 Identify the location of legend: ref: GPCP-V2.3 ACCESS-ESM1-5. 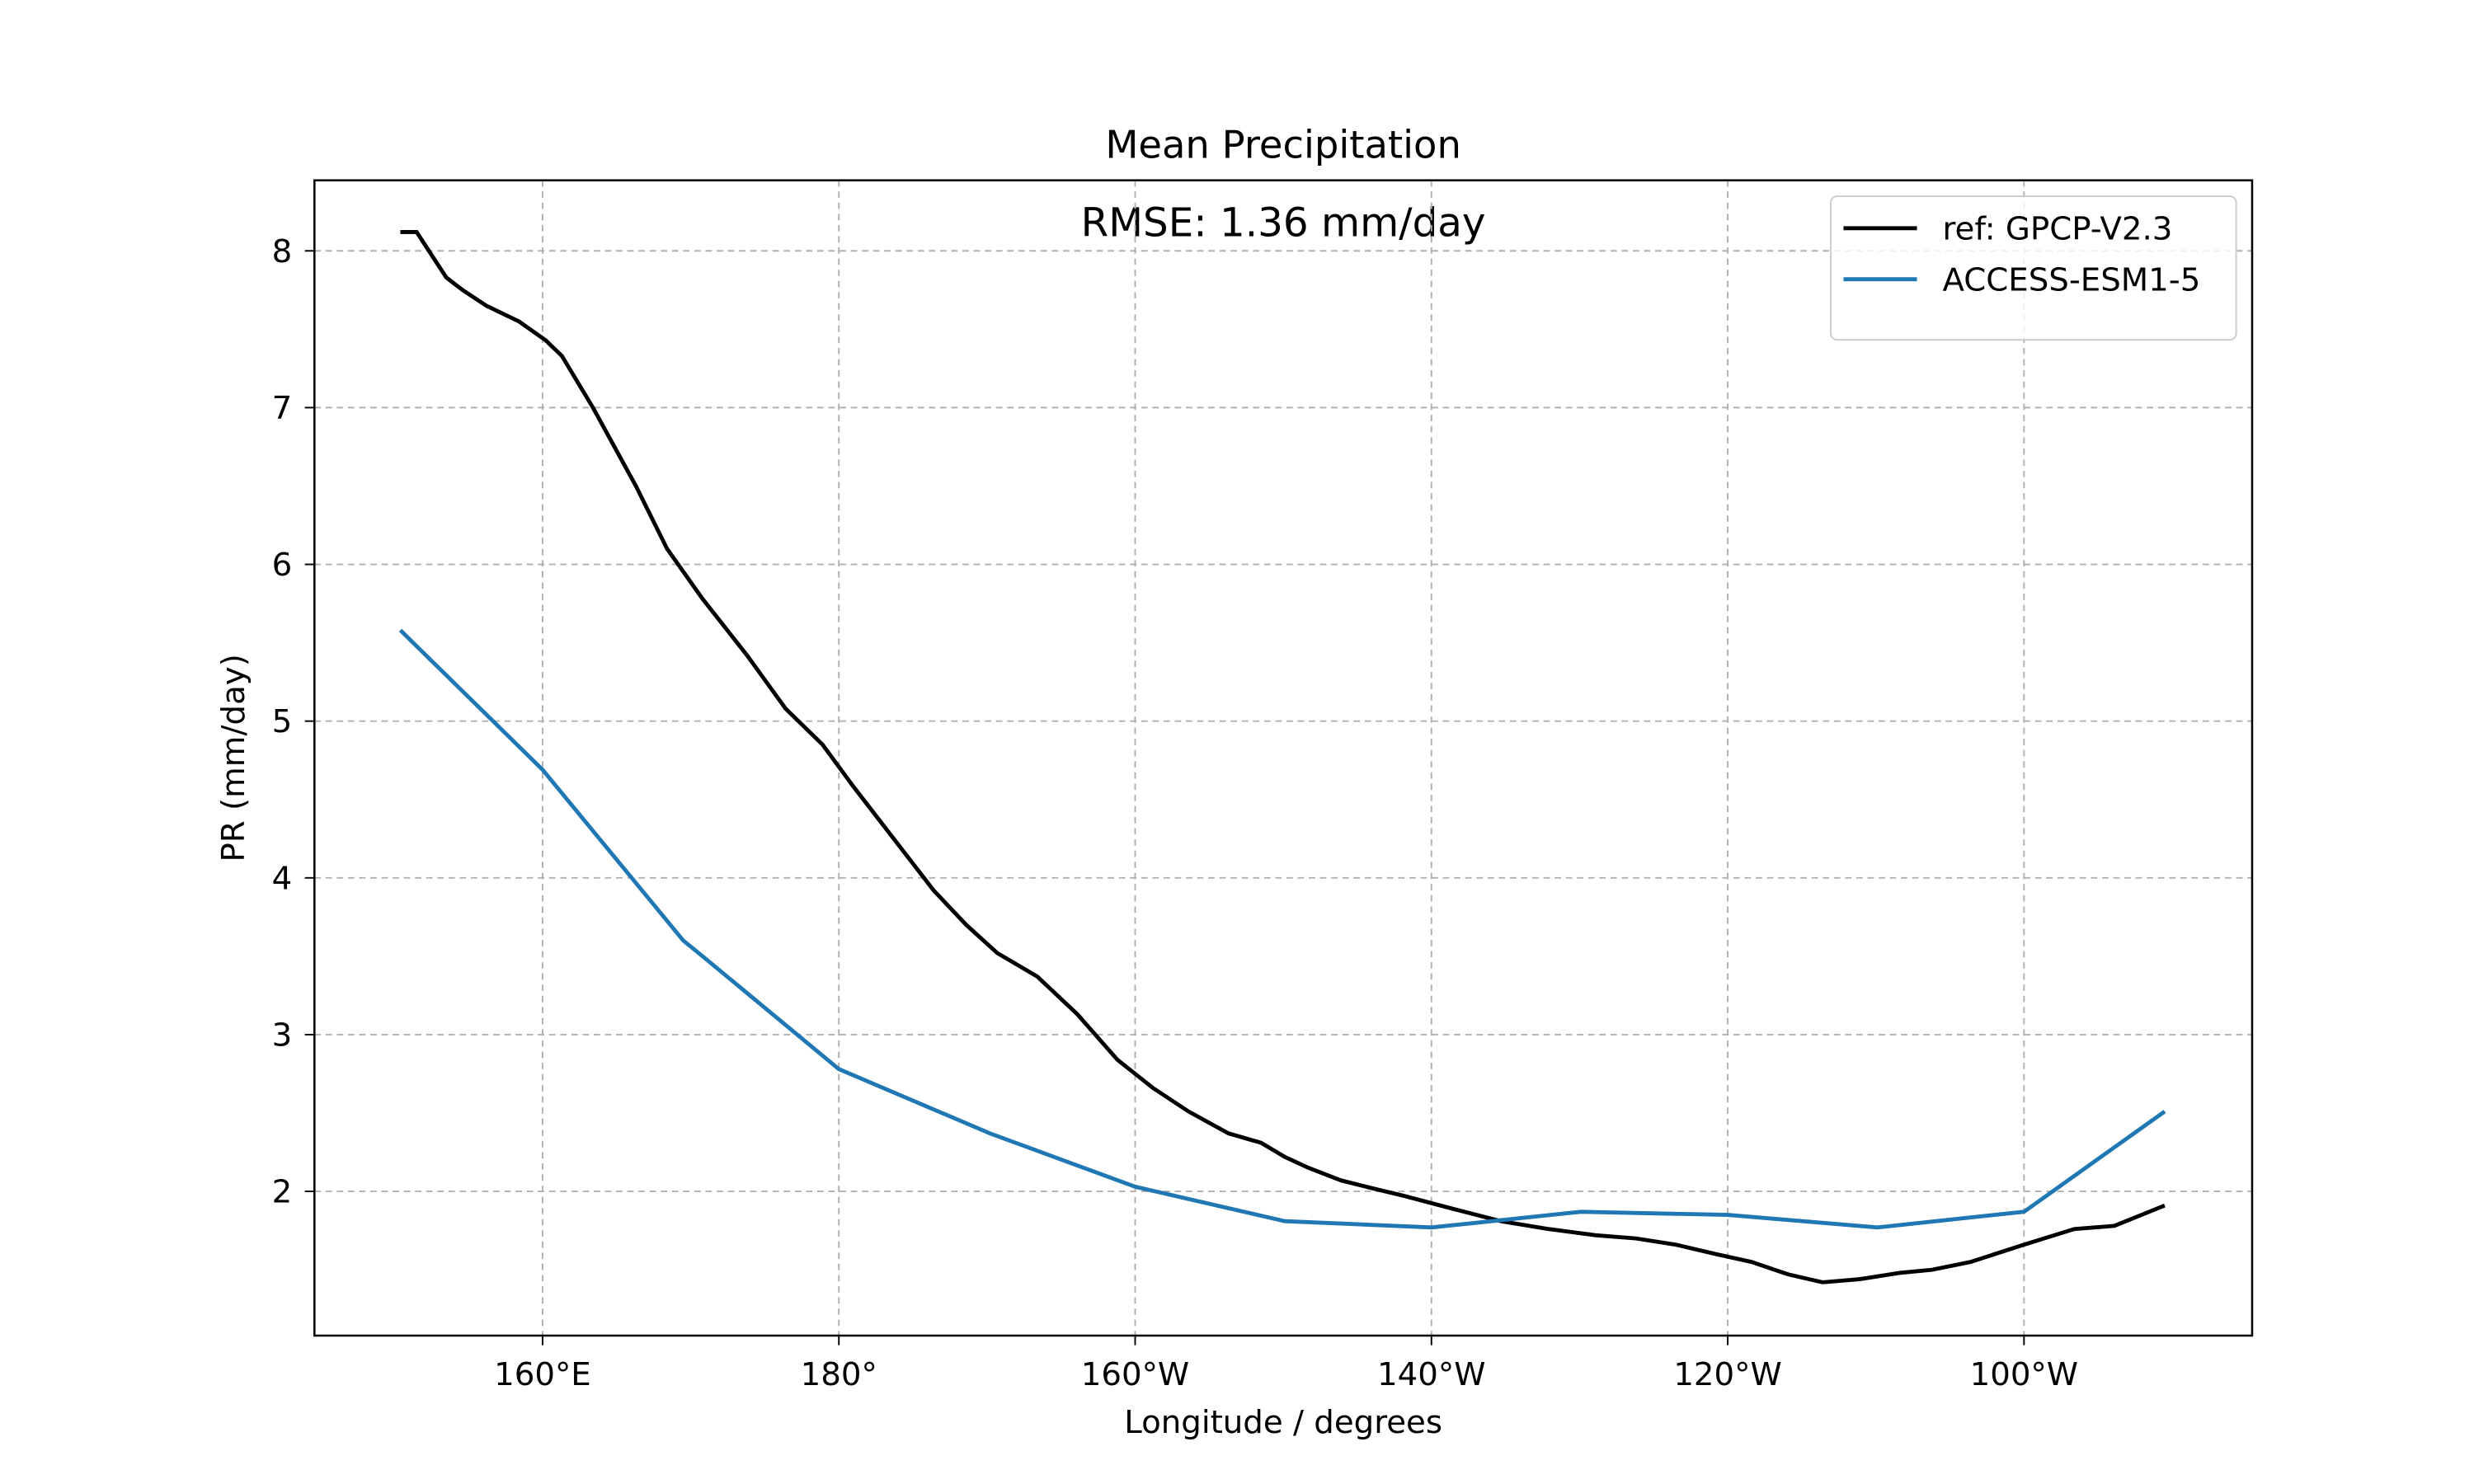
(2033, 268).